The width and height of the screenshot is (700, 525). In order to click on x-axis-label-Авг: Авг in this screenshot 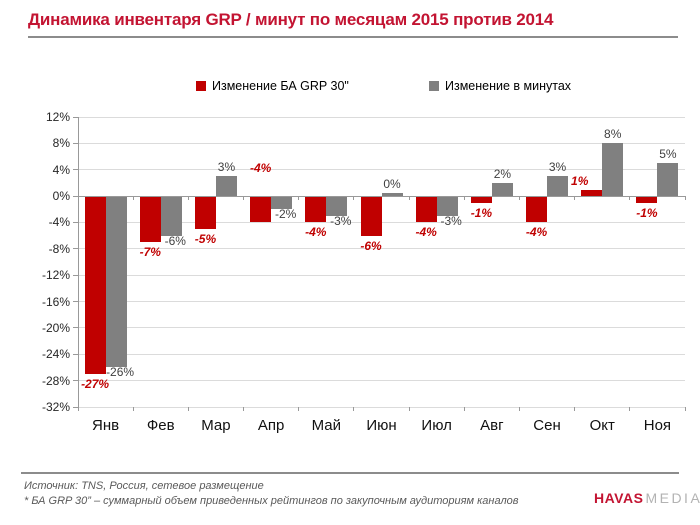, I will do `click(492, 425)`.